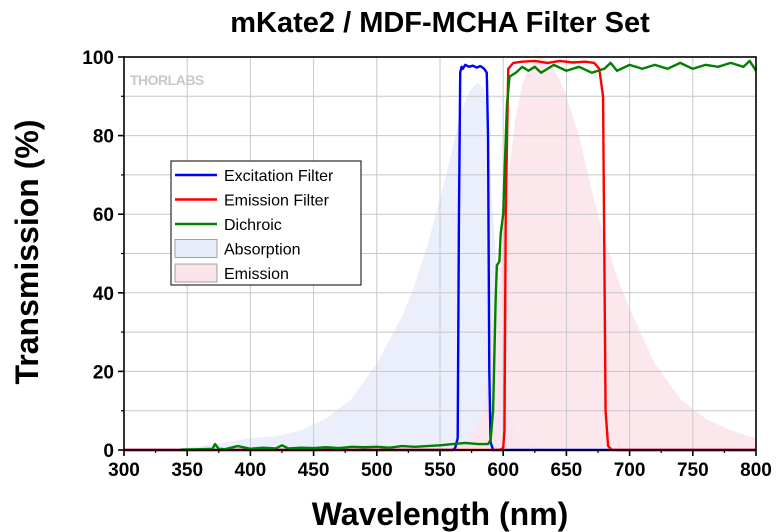 The width and height of the screenshot is (780, 532). I want to click on legend-swatch-absorption, so click(196, 248).